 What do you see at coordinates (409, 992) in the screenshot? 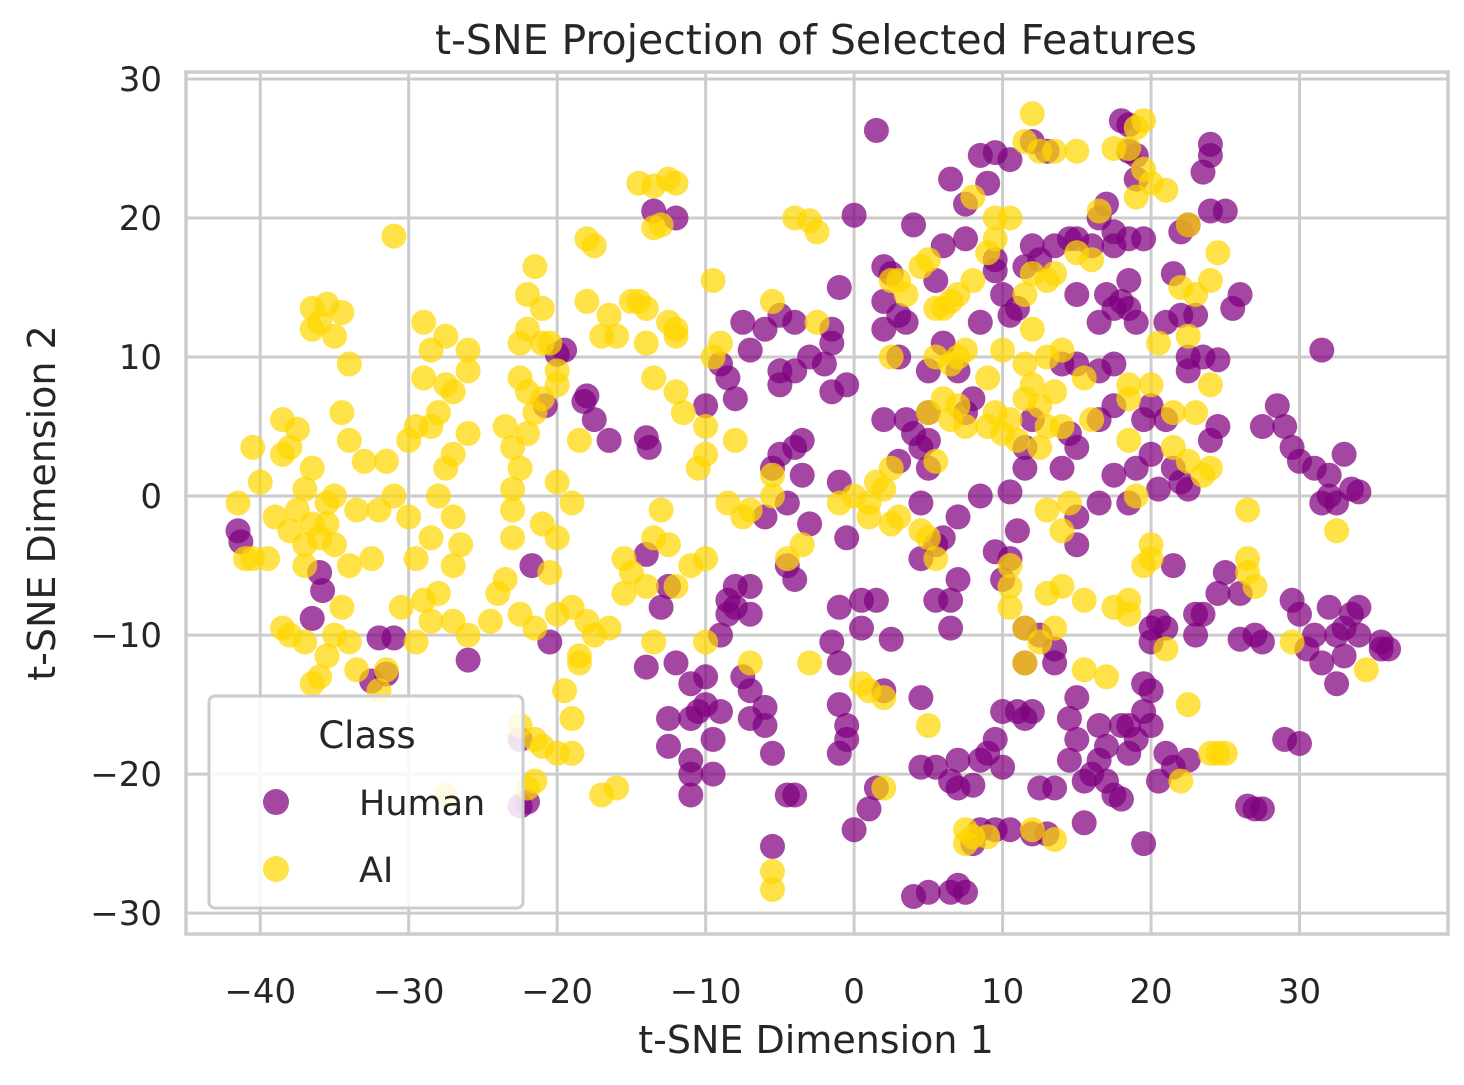
I see `x-tick-label: −30` at bounding box center [409, 992].